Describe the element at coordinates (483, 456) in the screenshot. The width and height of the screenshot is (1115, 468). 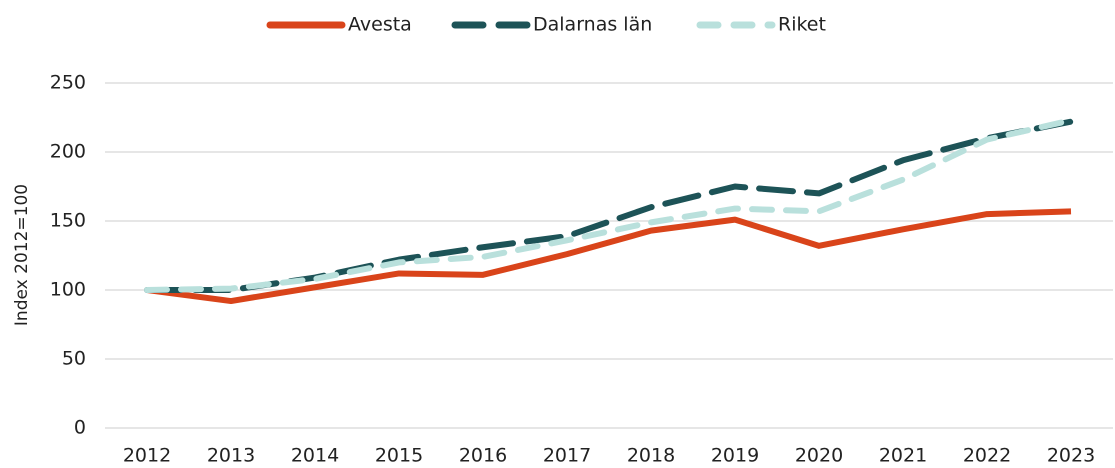
I see `x-tick-label: 2016` at that location.